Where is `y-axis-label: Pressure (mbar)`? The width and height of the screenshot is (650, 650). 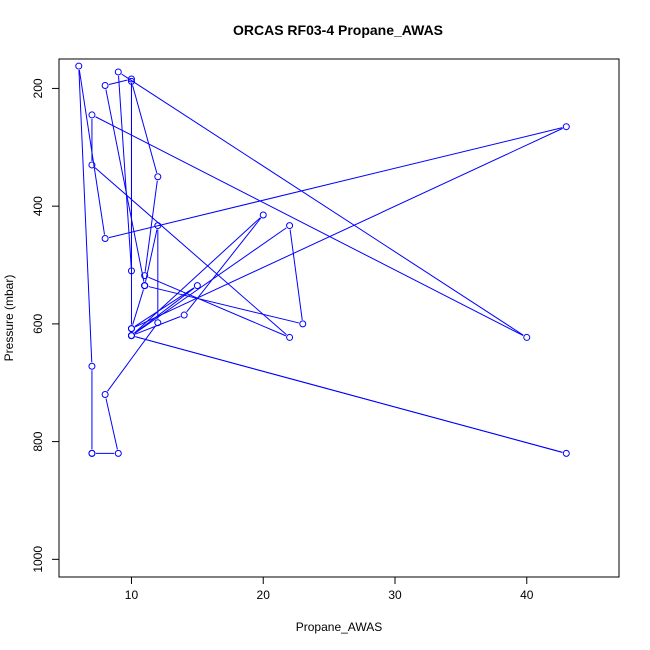 y-axis-label: Pressure (mbar) is located at coordinates (9, 318).